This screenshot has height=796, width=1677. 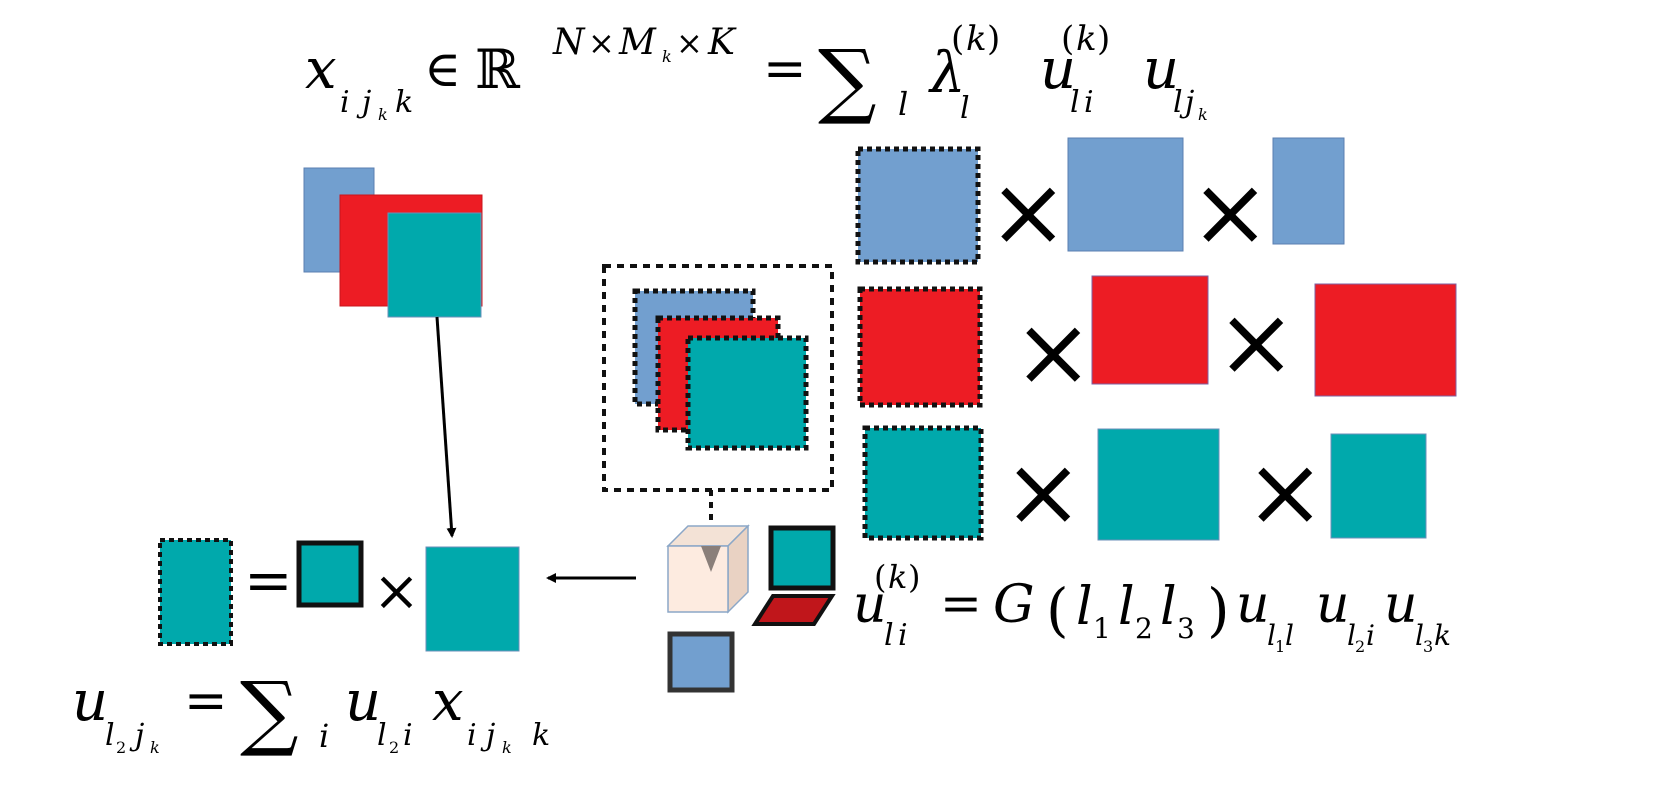 What do you see at coordinates (920, 347) in the screenshot?
I see `red-dashed-factor` at bounding box center [920, 347].